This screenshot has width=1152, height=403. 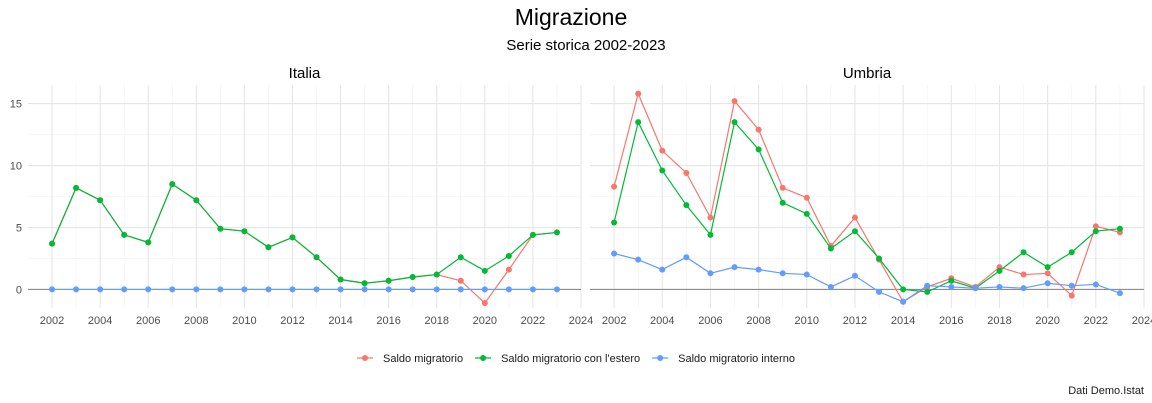 What do you see at coordinates (903, 321) in the screenshot?
I see `x-tick-label: 2014` at bounding box center [903, 321].